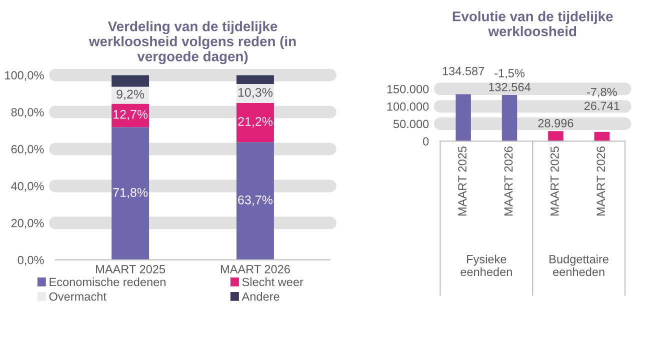  I want to click on data-label: 21,2%, so click(255, 122).